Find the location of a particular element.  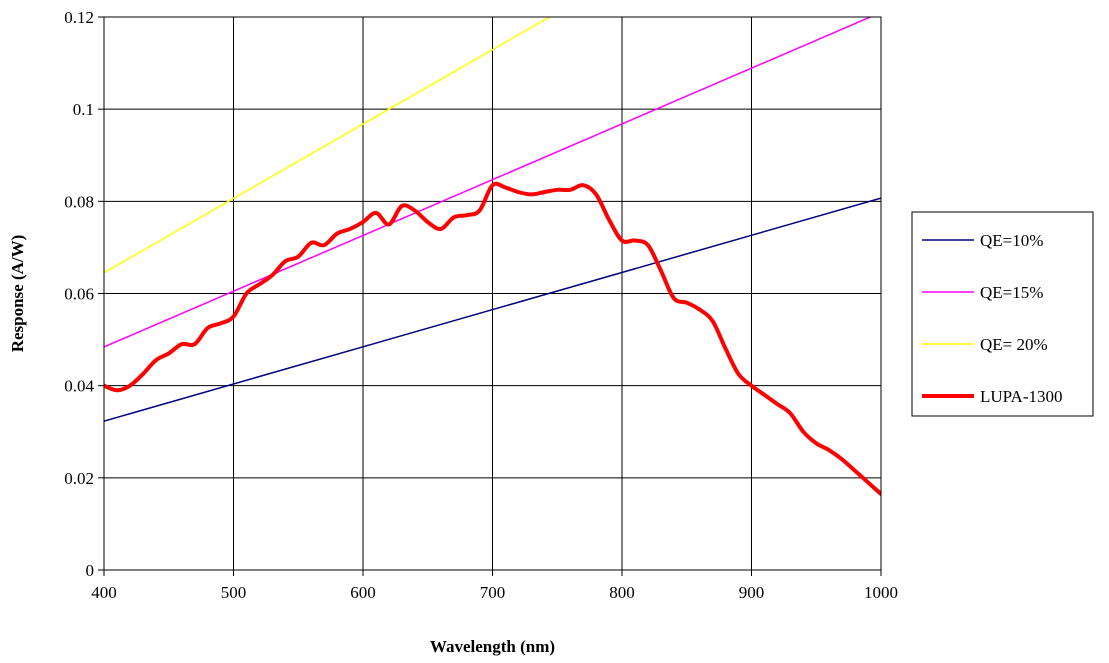

x-tick-label: 1000 is located at coordinates (881, 592).